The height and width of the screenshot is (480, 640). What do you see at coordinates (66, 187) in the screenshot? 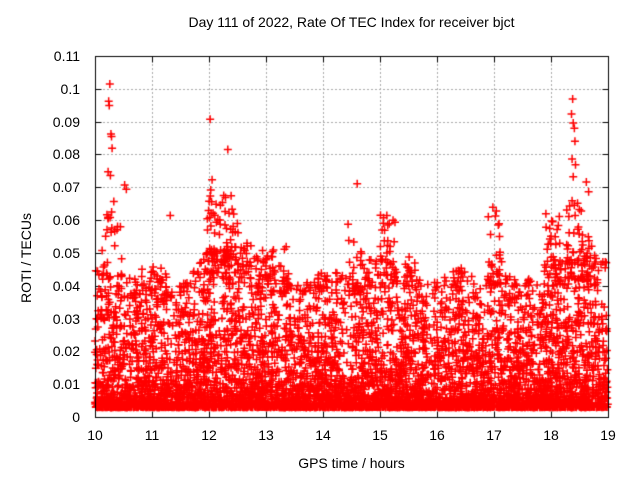
I see `y-tick-label: 0.07` at bounding box center [66, 187].